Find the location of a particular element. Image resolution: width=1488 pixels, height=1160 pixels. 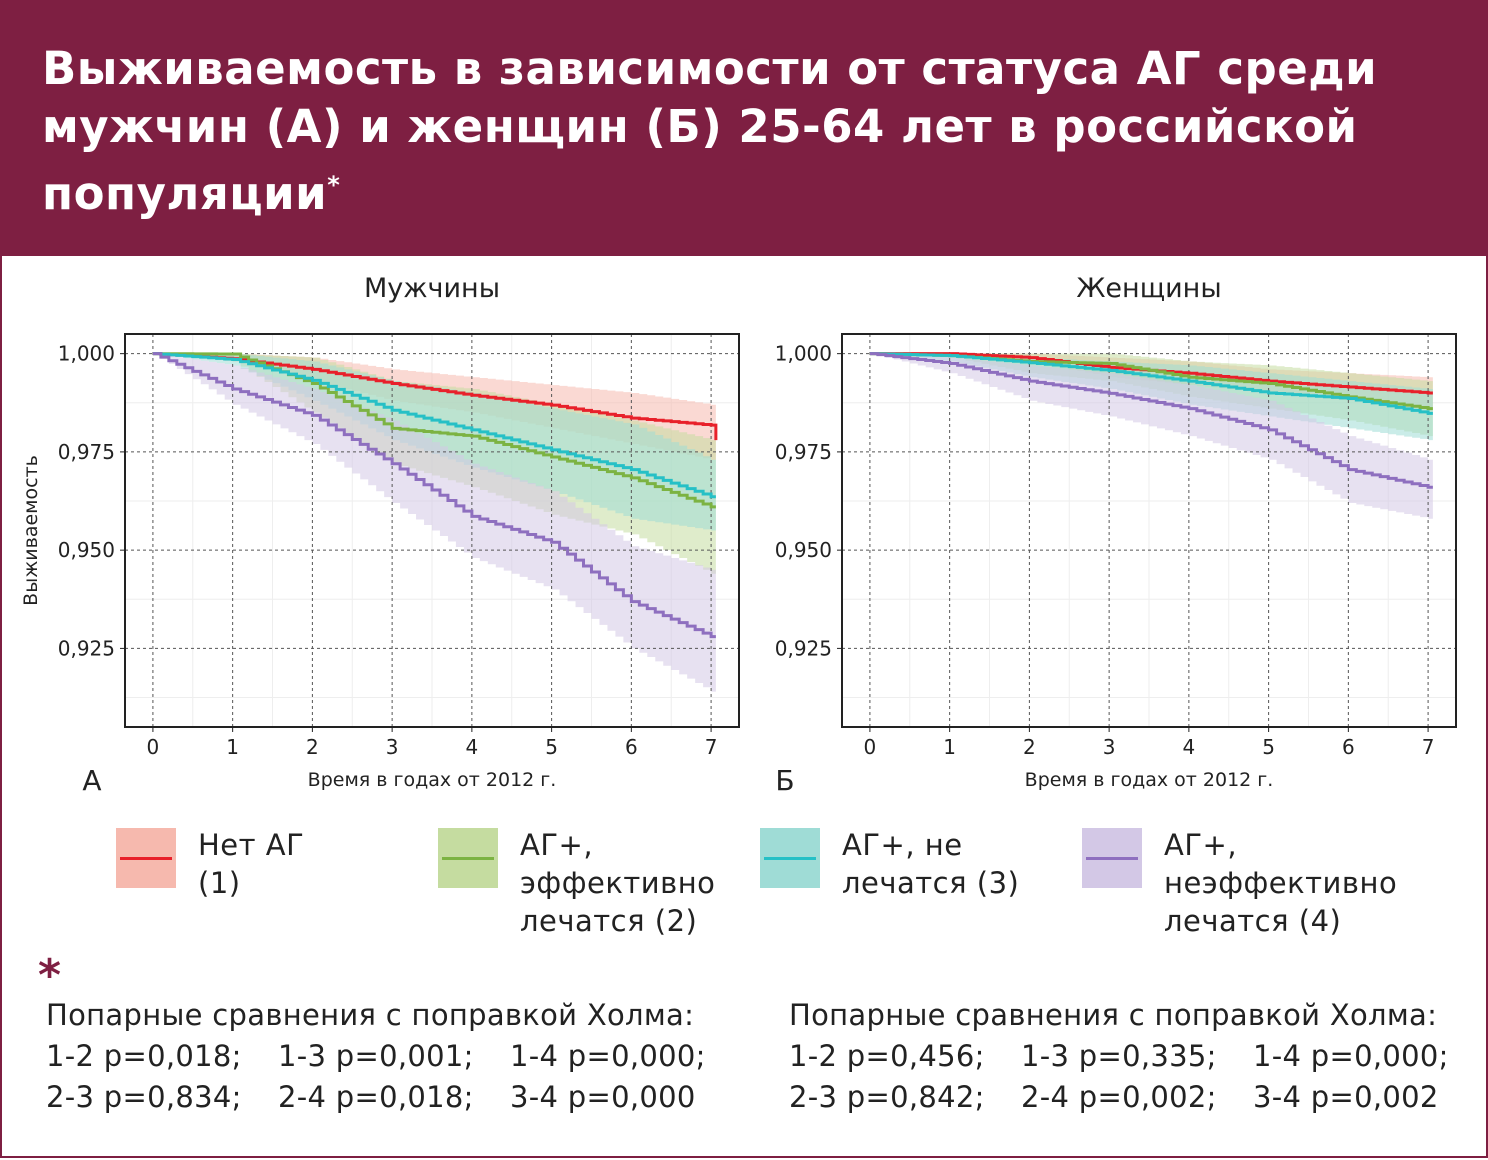

pvalue: 1-3 p=0,335; is located at coordinates (1119, 1056).